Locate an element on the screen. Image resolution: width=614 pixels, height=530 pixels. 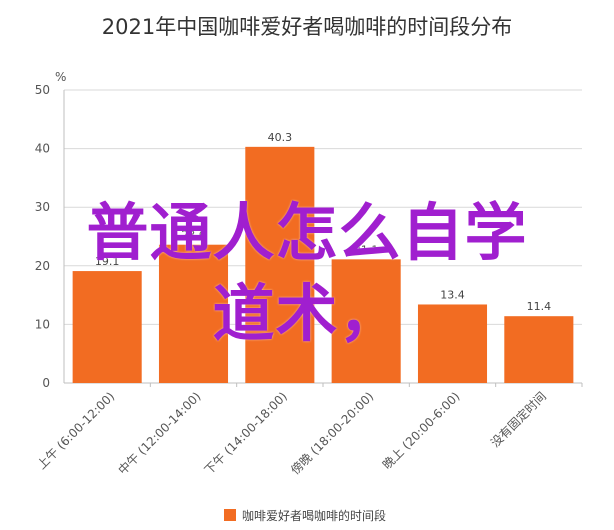
y-tick-label: 40 is located at coordinates (42, 149).